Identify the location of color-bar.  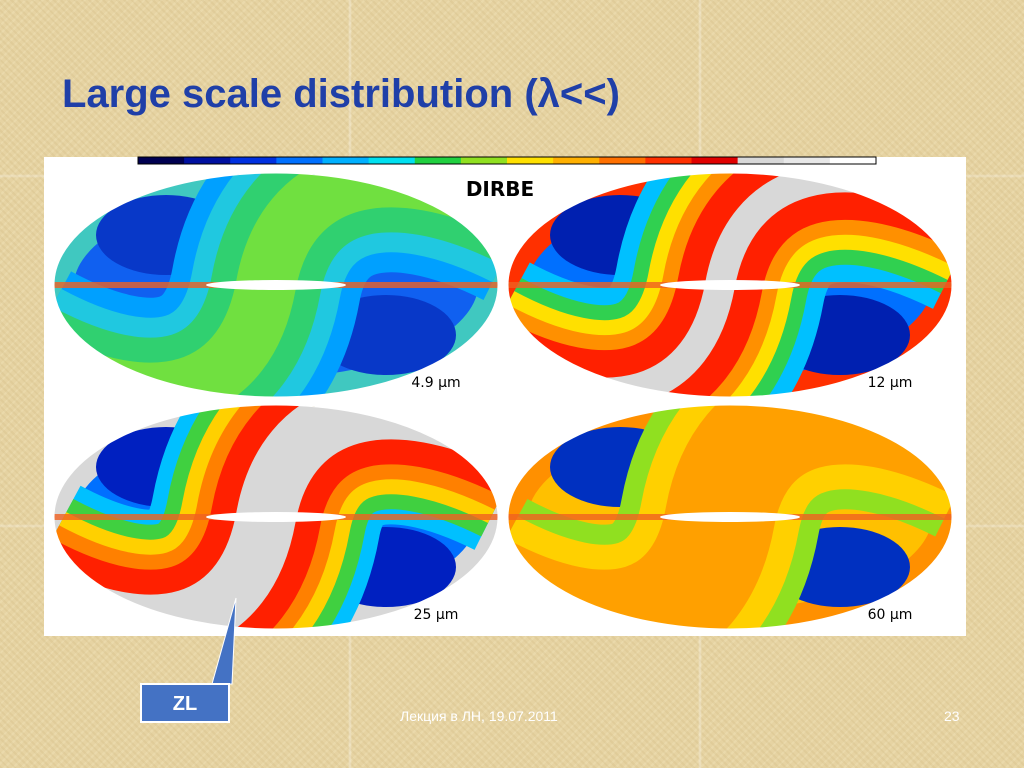
(507, 160).